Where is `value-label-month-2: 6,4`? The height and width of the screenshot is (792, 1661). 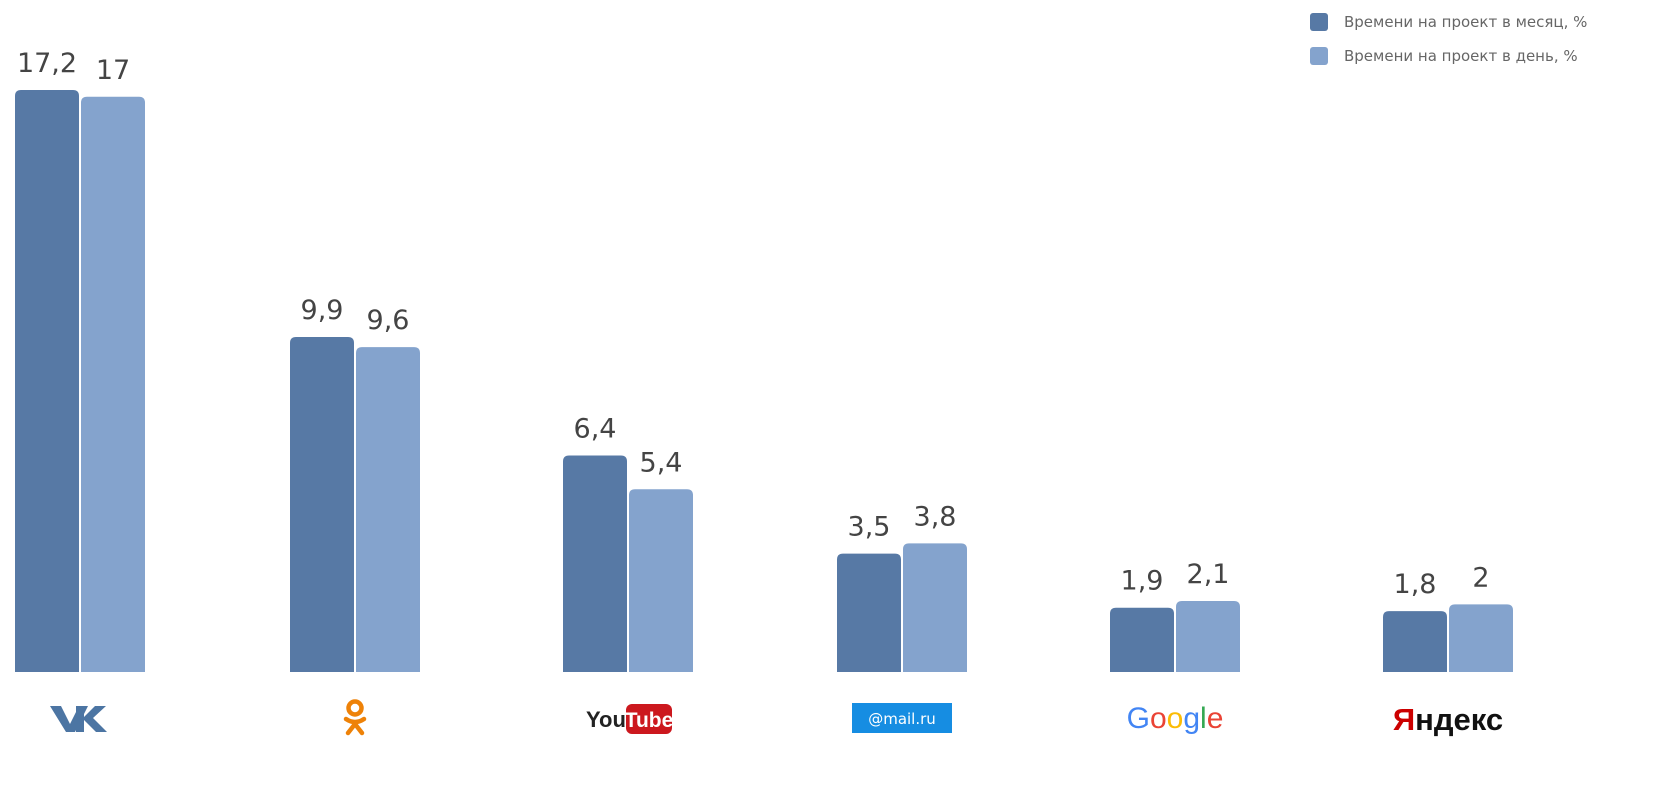 value-label-month-2: 6,4 is located at coordinates (595, 428).